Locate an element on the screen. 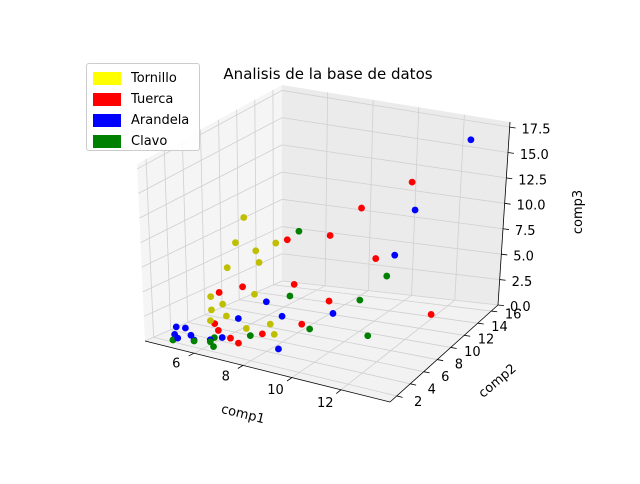 This screenshot has width=640, height=484. x-tick-label: 6 is located at coordinates (176, 363).